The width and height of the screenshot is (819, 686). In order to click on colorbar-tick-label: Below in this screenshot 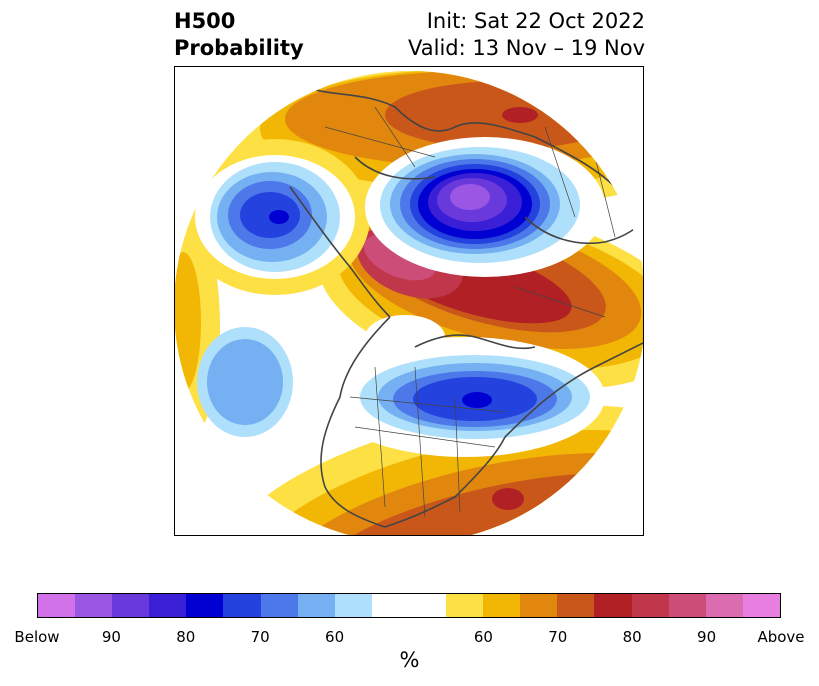, I will do `click(37, 637)`.